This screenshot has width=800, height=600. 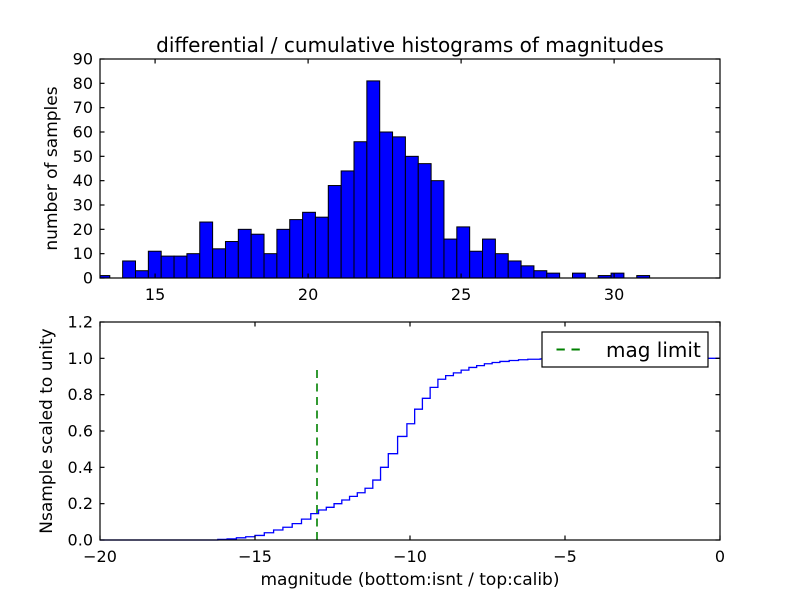 I want to click on y-tick-label: 20, so click(x=83, y=229).